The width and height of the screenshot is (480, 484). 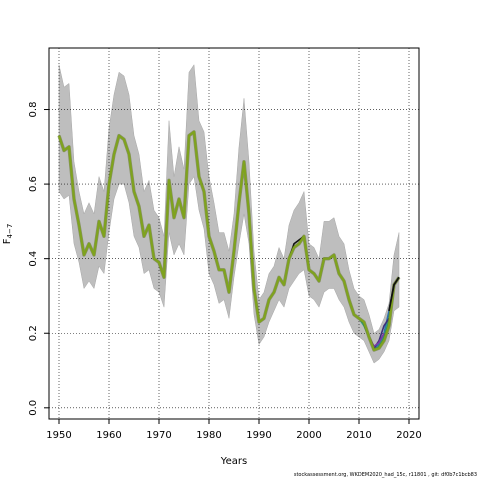 What do you see at coordinates (33, 259) in the screenshot?
I see `y-tick-label: 0.4` at bounding box center [33, 259].